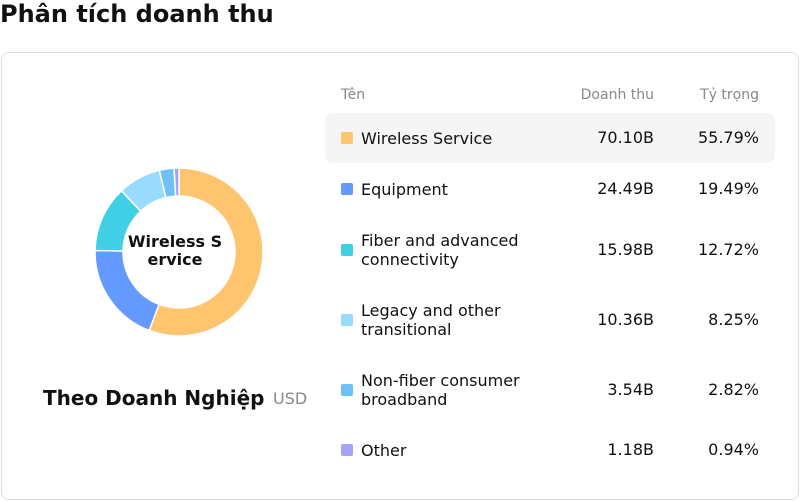 This screenshot has width=800, height=501. What do you see at coordinates (728, 249) in the screenshot?
I see `value-label: 12.72%` at bounding box center [728, 249].